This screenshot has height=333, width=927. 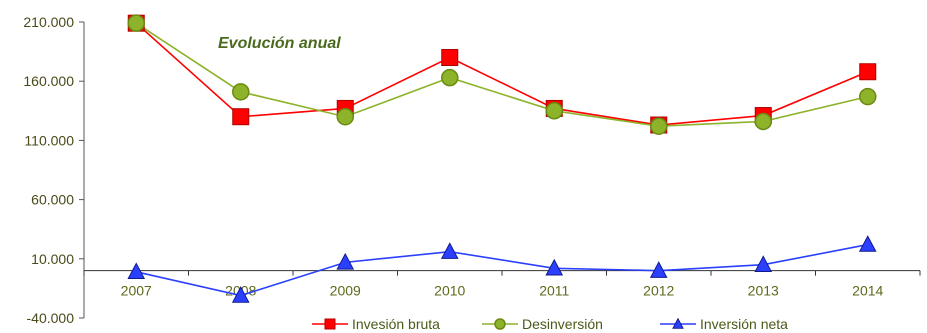 What do you see at coordinates (554, 291) in the screenshot?
I see `x-tick-label: 2011` at bounding box center [554, 291].